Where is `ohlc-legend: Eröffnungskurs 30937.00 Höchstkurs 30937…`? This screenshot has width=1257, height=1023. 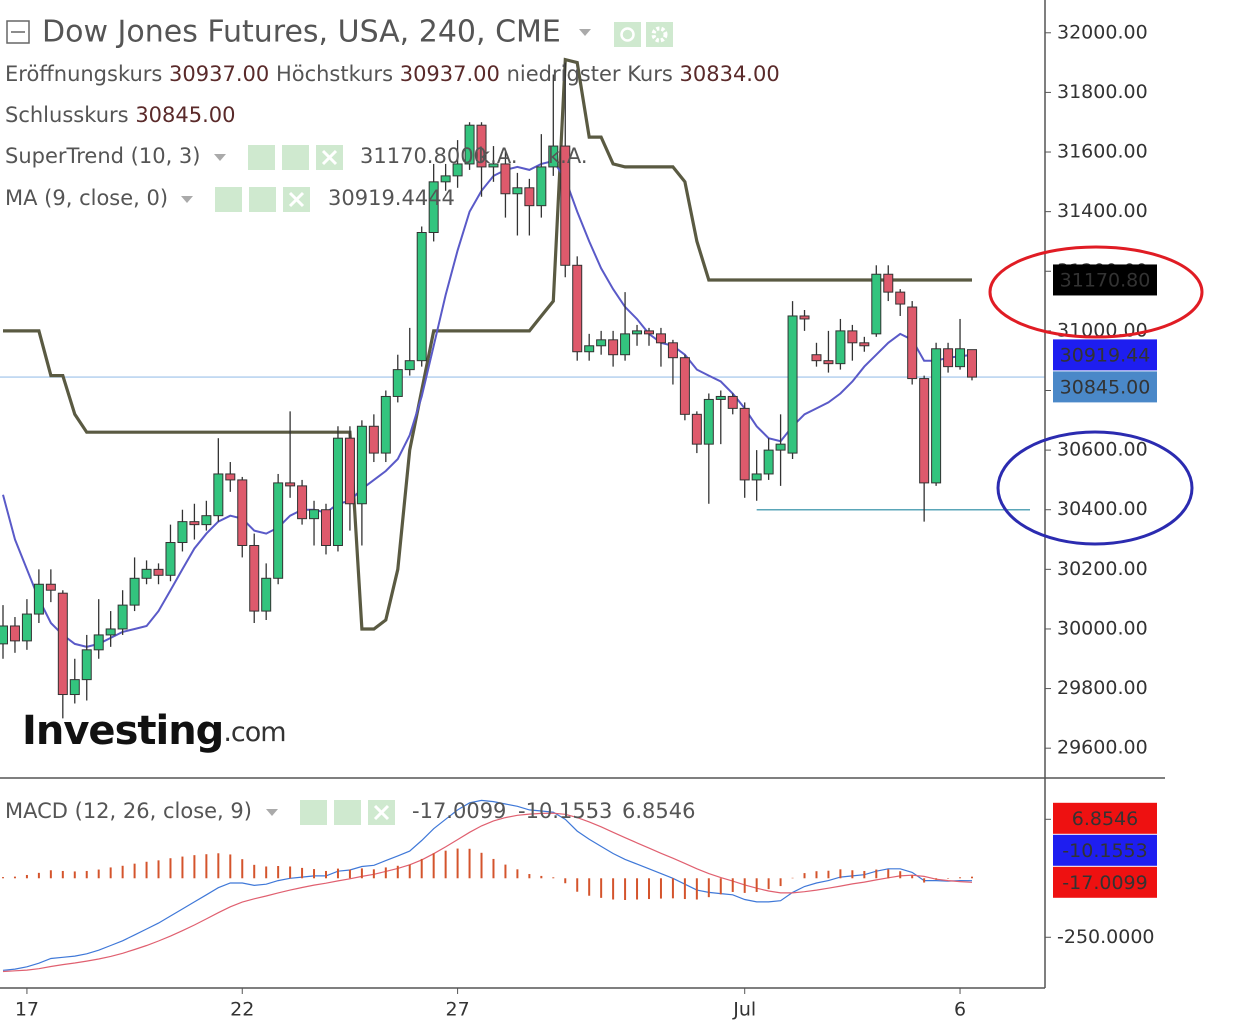
ohlc-legend: Eröffnungskurs 30937.00 Höchstkurs 30937… is located at coordinates (392, 74).